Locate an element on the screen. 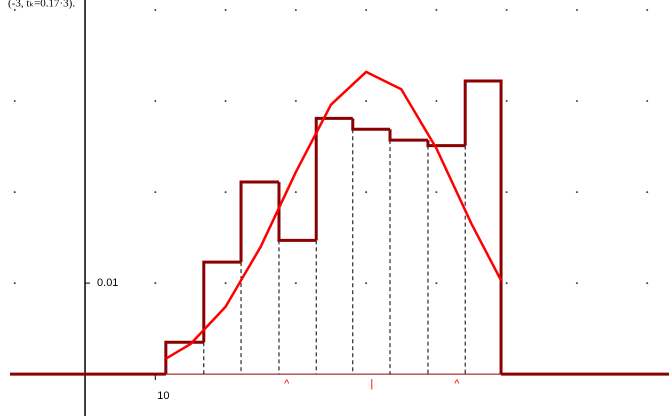 The width and height of the screenshot is (669, 416). chart-title: (-3, tₖ=0.17·3). is located at coordinates (41, 5).